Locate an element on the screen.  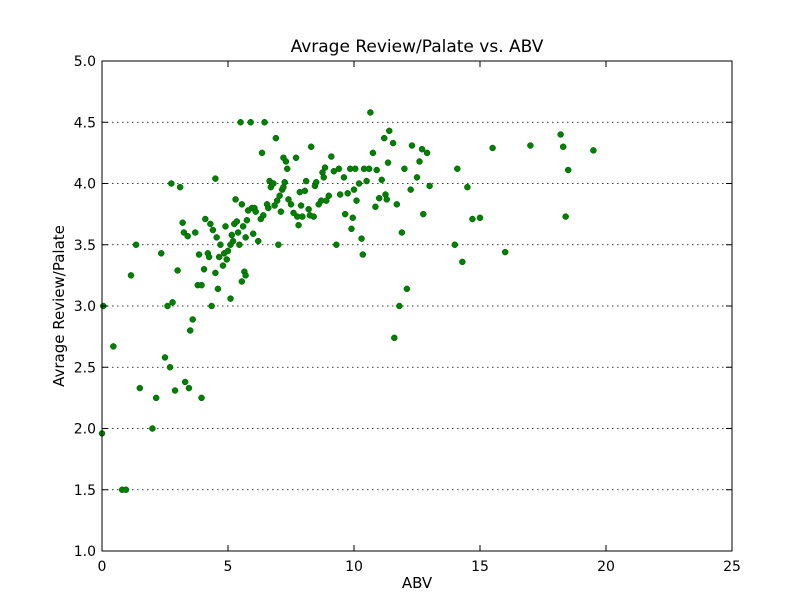
y-axis-label: Avrage Review/Palate is located at coordinates (59, 306).